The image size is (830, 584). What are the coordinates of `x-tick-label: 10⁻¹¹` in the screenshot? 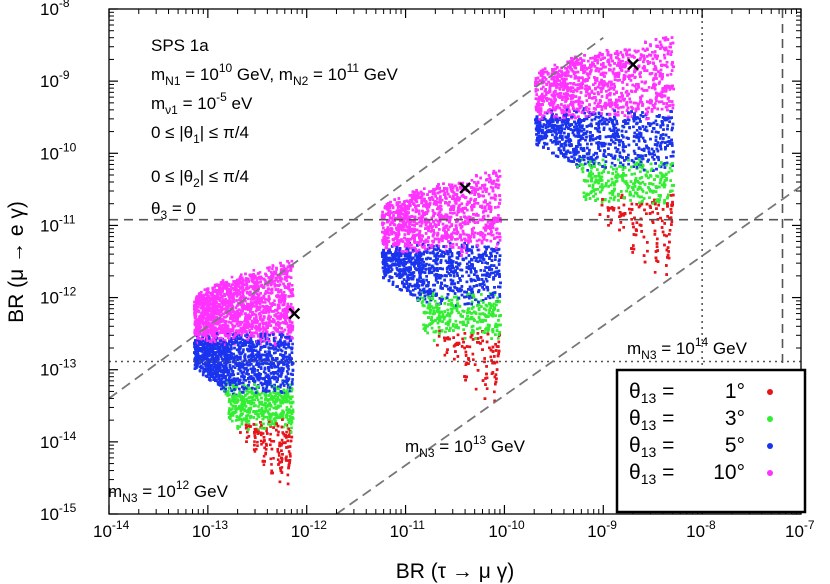 It's located at (408, 529).